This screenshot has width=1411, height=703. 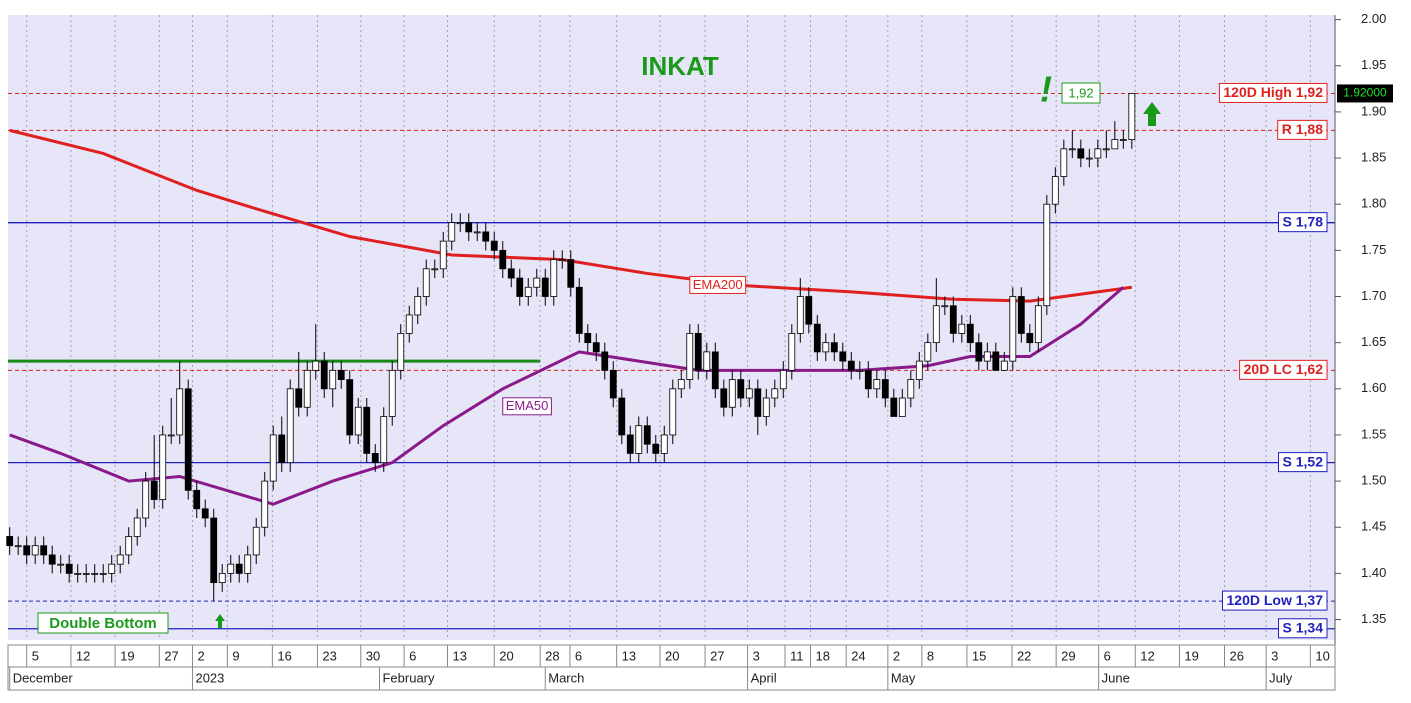 I want to click on x-tick-label: 20, so click(x=506, y=655).